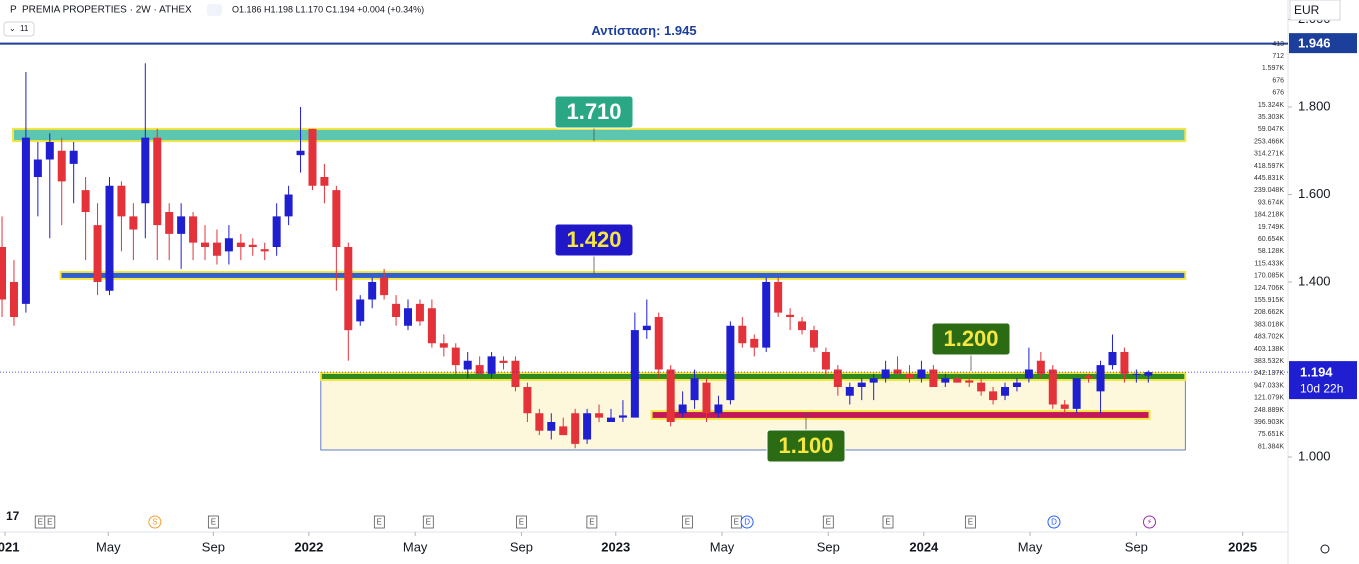 Image resolution: width=1359 pixels, height=564 pixels. Describe the element at coordinates (599, 135) in the screenshot. I see `zone` at that location.